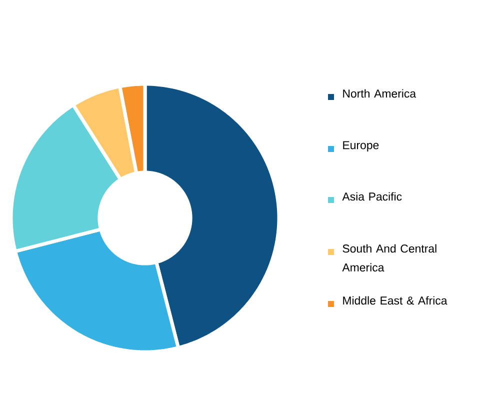 The image size is (500, 419). What do you see at coordinates (361, 146) in the screenshot?
I see `legend-label: Europe` at bounding box center [361, 146].